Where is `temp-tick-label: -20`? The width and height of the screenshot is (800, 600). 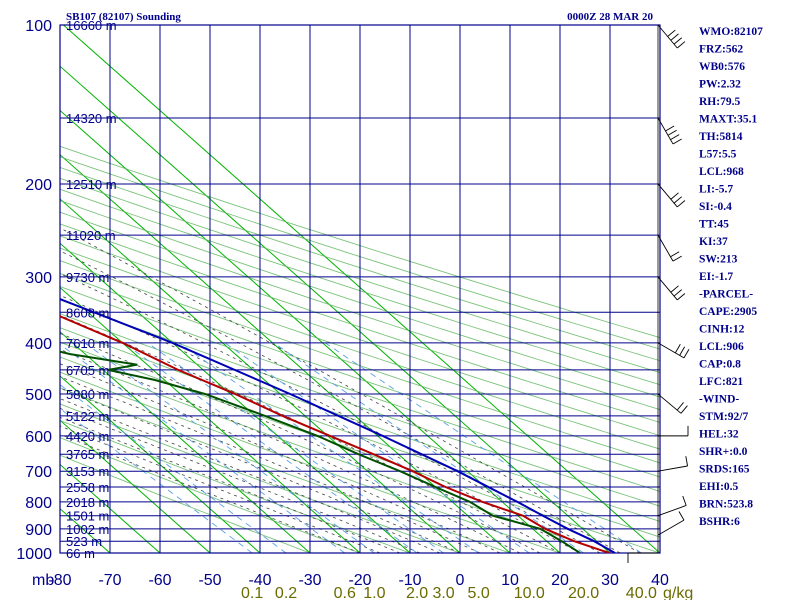
temp-tick-label: -20 is located at coordinates (359, 580).